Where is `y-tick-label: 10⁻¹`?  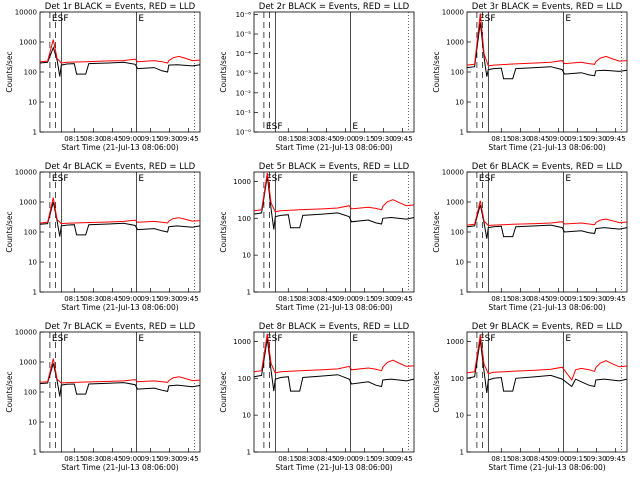
y-tick-label: 10⁻¹ is located at coordinates (244, 113).